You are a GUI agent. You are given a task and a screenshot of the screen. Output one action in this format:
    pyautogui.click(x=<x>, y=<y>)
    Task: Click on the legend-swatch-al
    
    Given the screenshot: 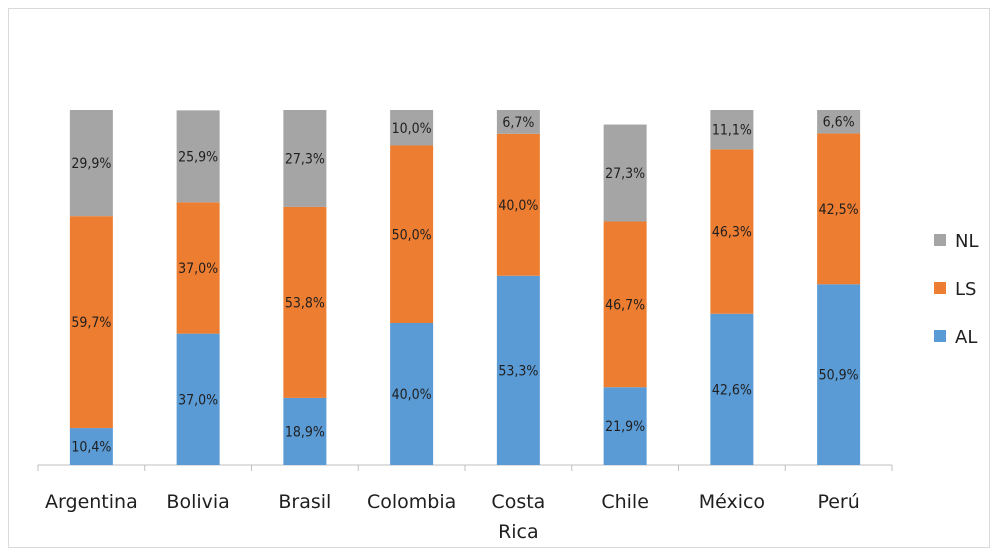 What is the action you would take?
    pyautogui.click(x=940, y=336)
    